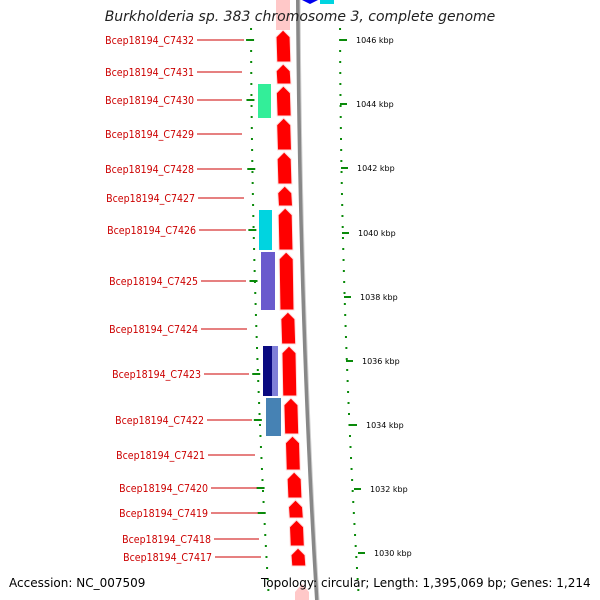  I want to click on accession-text: Accession: NC_007509, so click(77, 583).